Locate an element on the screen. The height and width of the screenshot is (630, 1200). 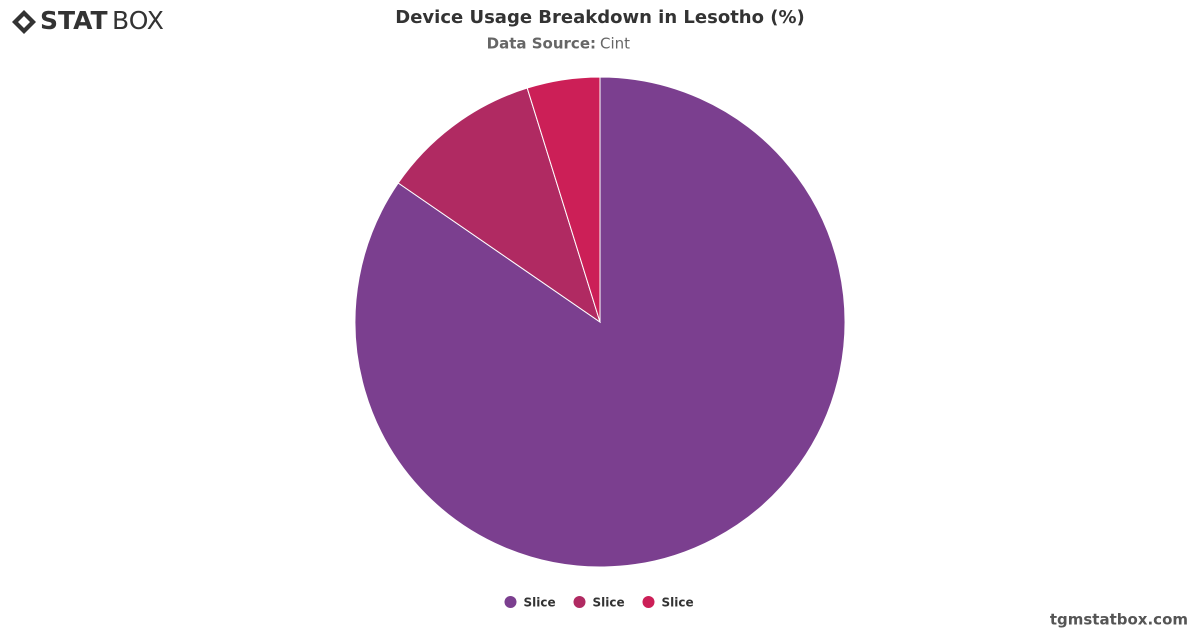
logo-text: STAT is located at coordinates (74, 20).